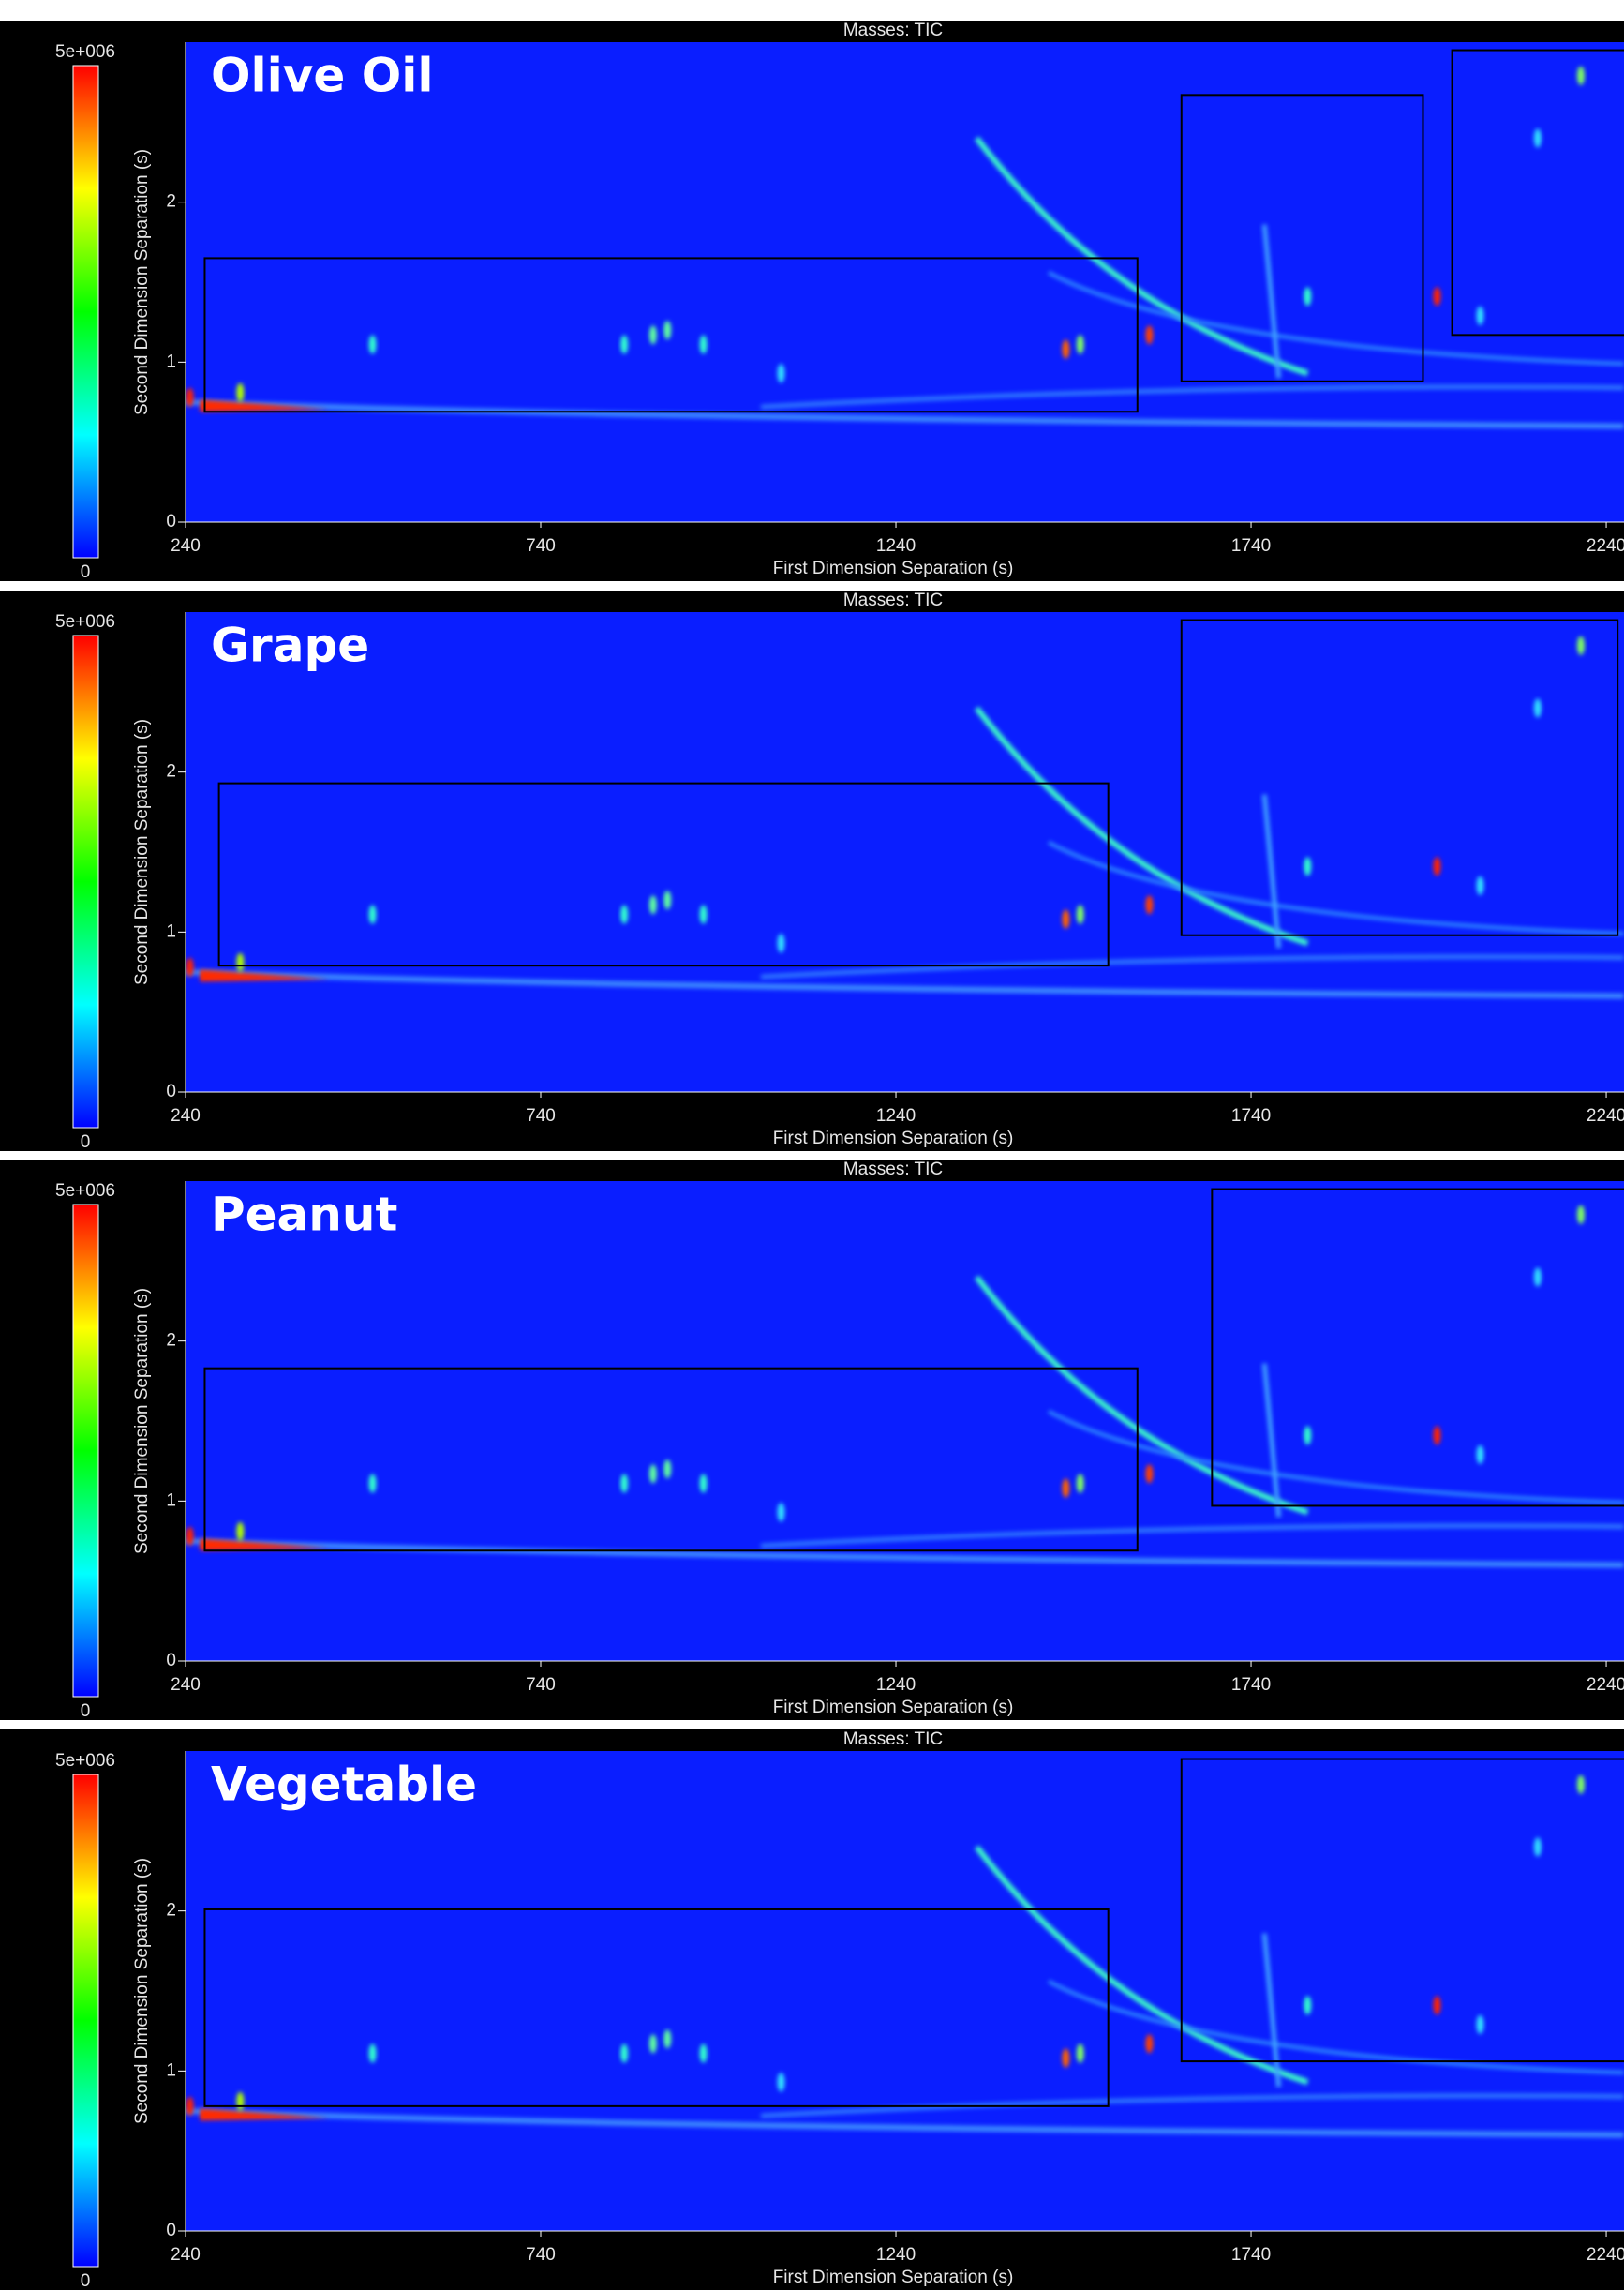 Image resolution: width=1624 pixels, height=2290 pixels. What do you see at coordinates (171, 931) in the screenshot?
I see `y-tick-label: 1` at bounding box center [171, 931].